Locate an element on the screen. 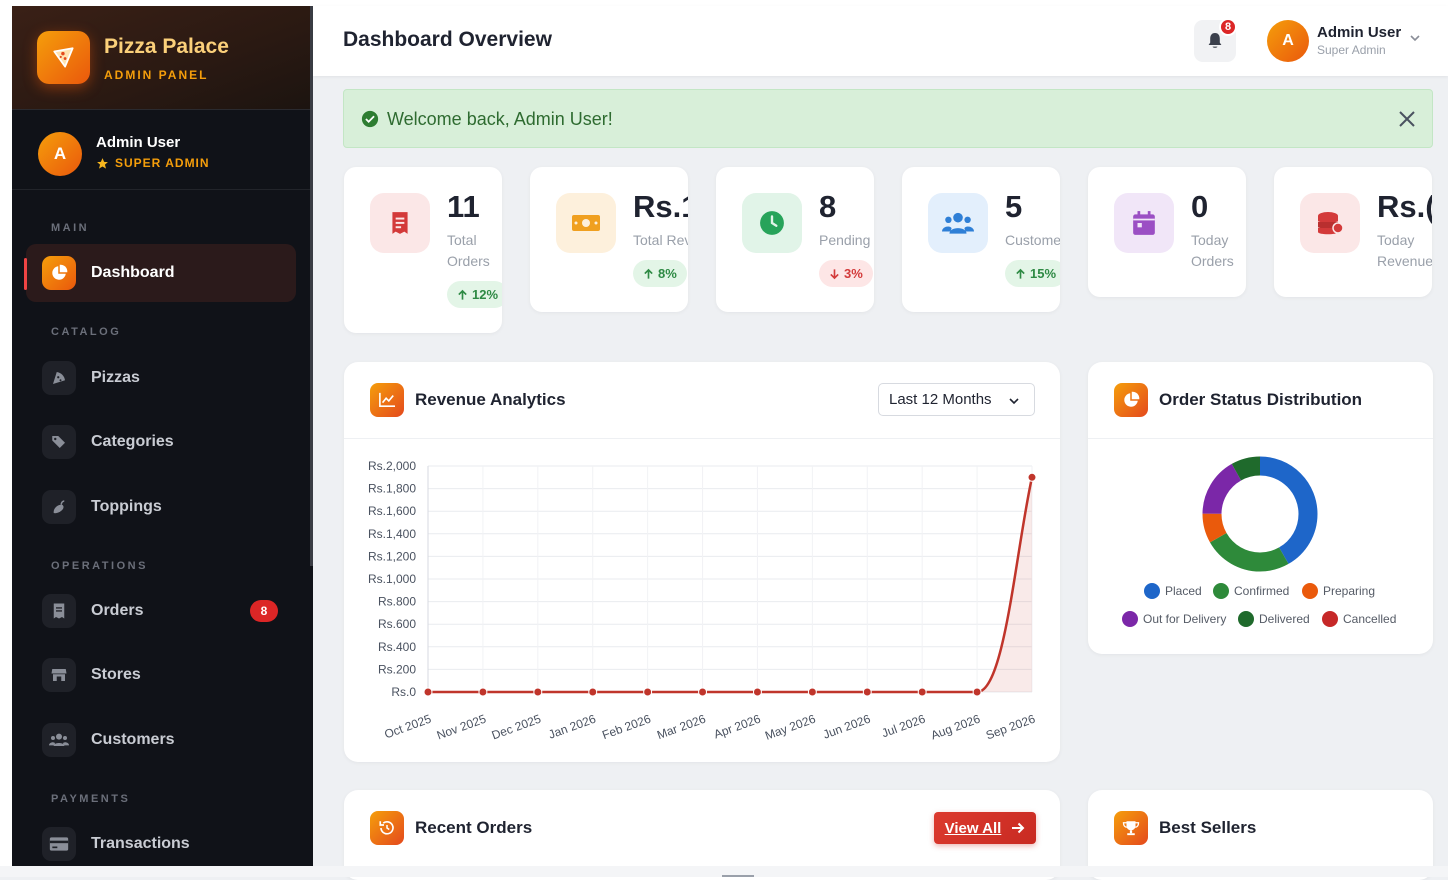  trend-value: 12% is located at coordinates (485, 294).